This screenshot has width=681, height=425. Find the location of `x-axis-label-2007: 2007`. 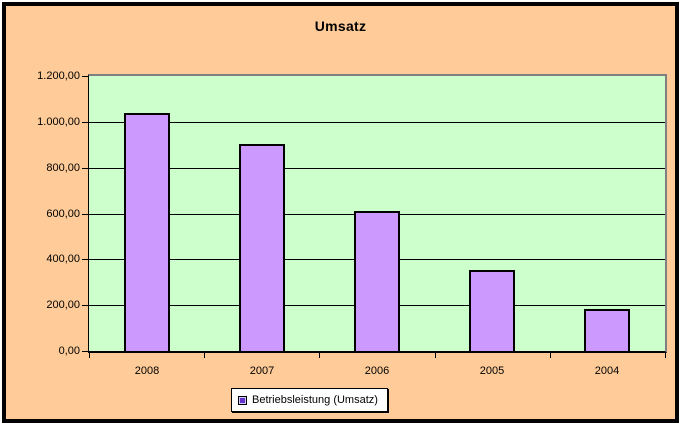

x-axis-label-2007: 2007 is located at coordinates (262, 371).